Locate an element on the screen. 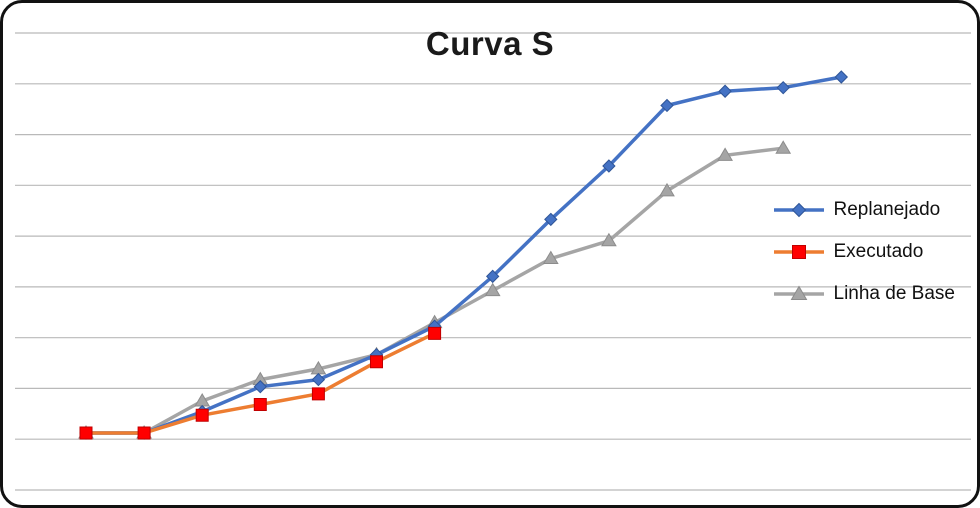 Image resolution: width=980 pixels, height=508 pixels. legend-key-linha-de-base-icon is located at coordinates (798, 292).